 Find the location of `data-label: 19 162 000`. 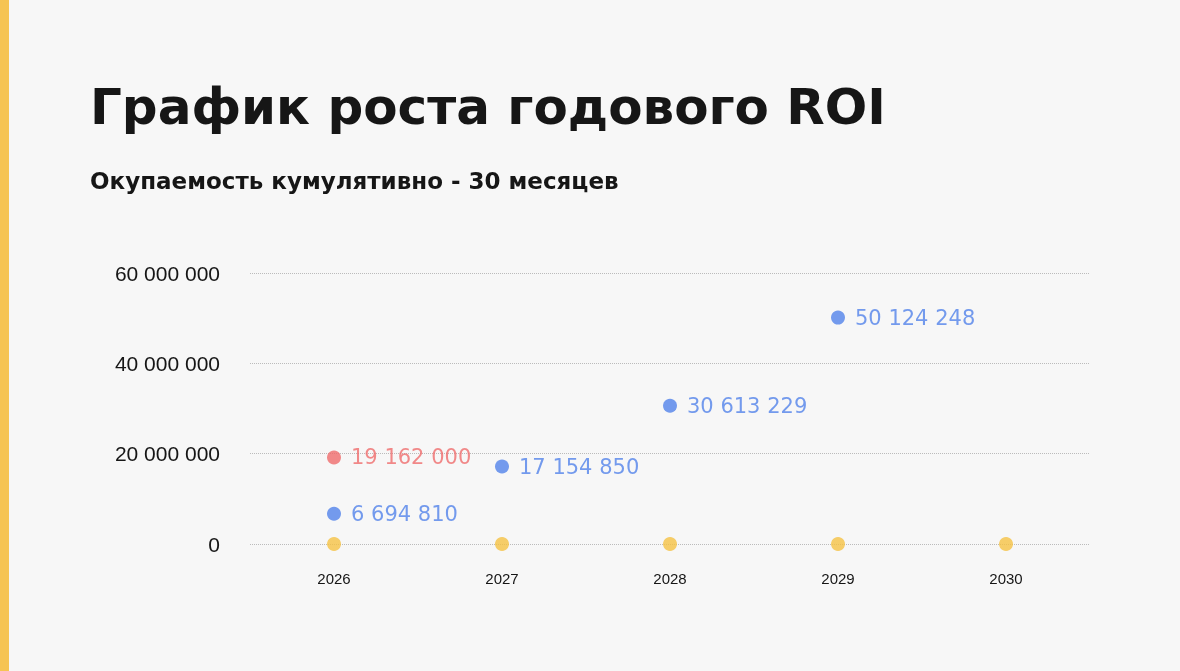

data-label: 19 162 000 is located at coordinates (411, 457).